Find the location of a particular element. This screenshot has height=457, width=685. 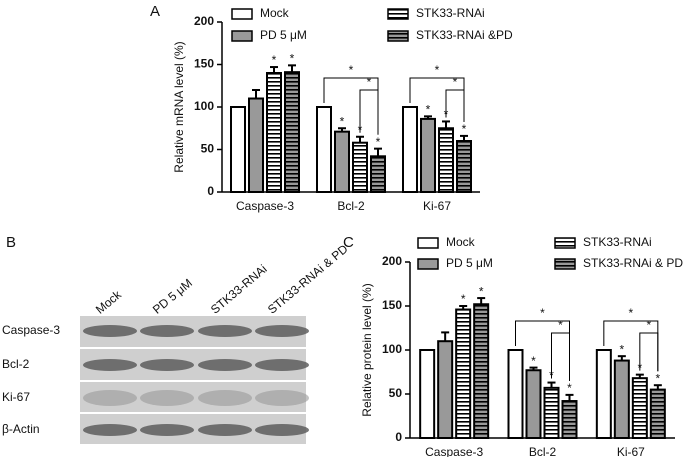

legend-label: STK33-RNAi &PD is located at coordinates (464, 35).